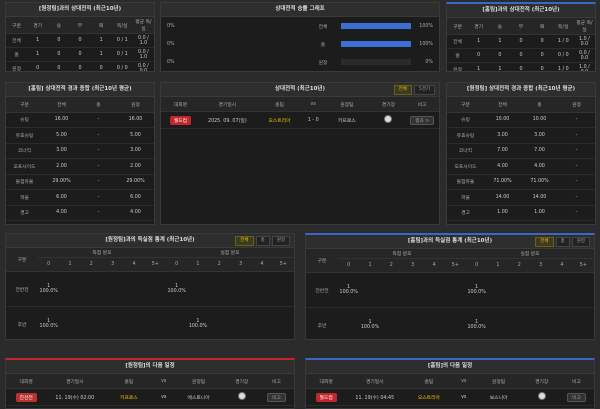 This screenshot has width=600, height=409. I want to click on stadium-icon, so click(388, 119).